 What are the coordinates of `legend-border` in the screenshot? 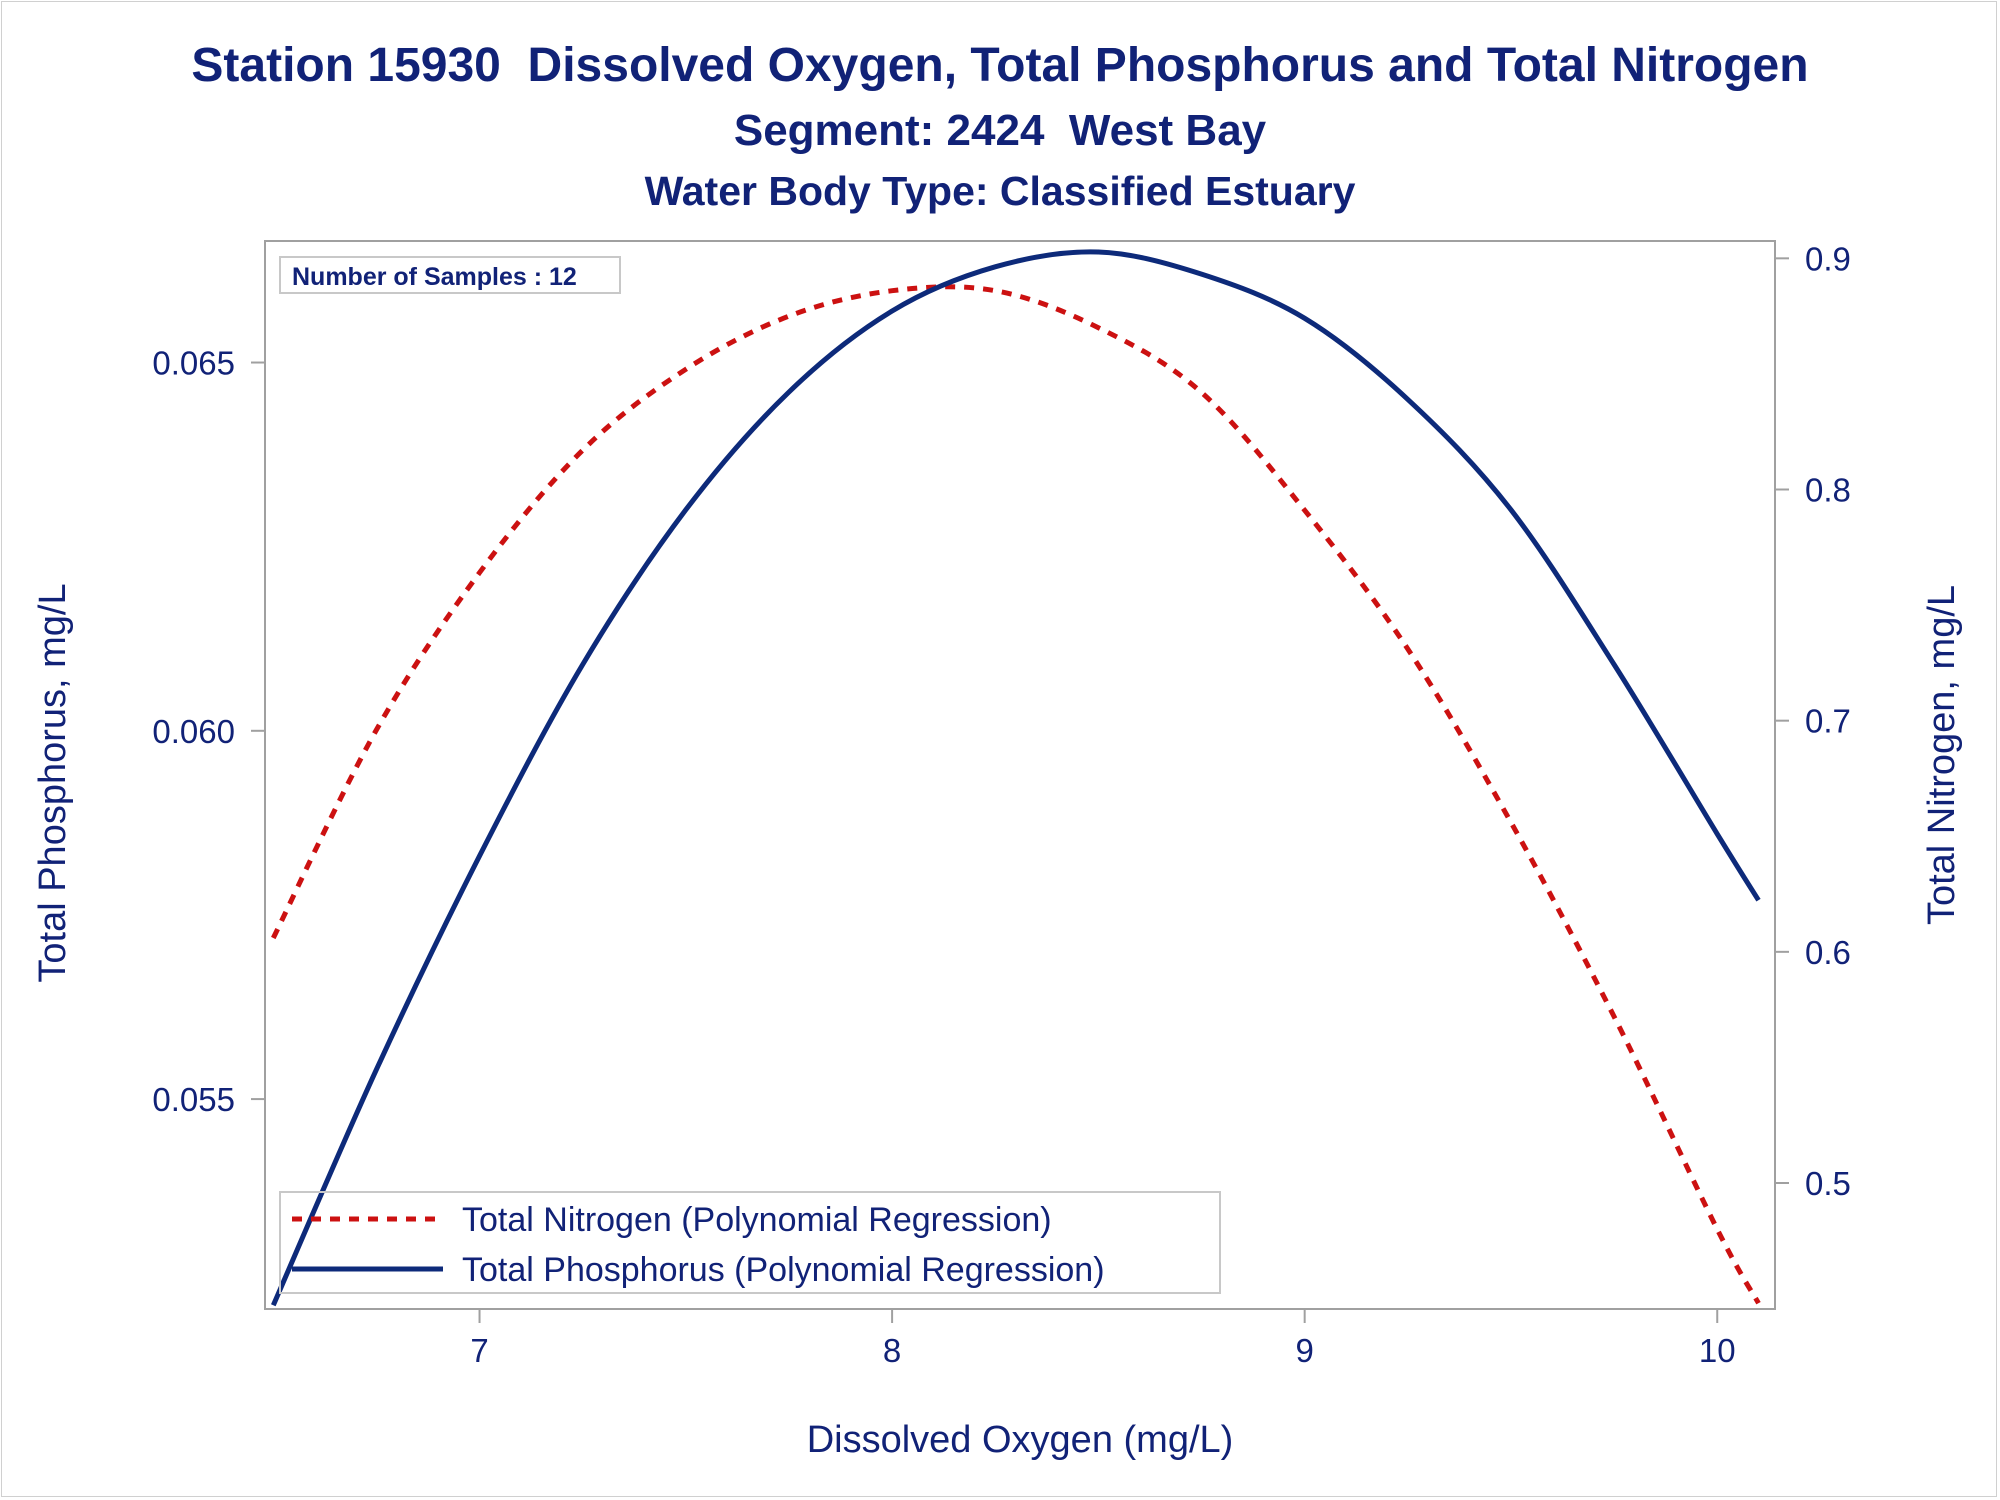 It's located at (750, 1242).